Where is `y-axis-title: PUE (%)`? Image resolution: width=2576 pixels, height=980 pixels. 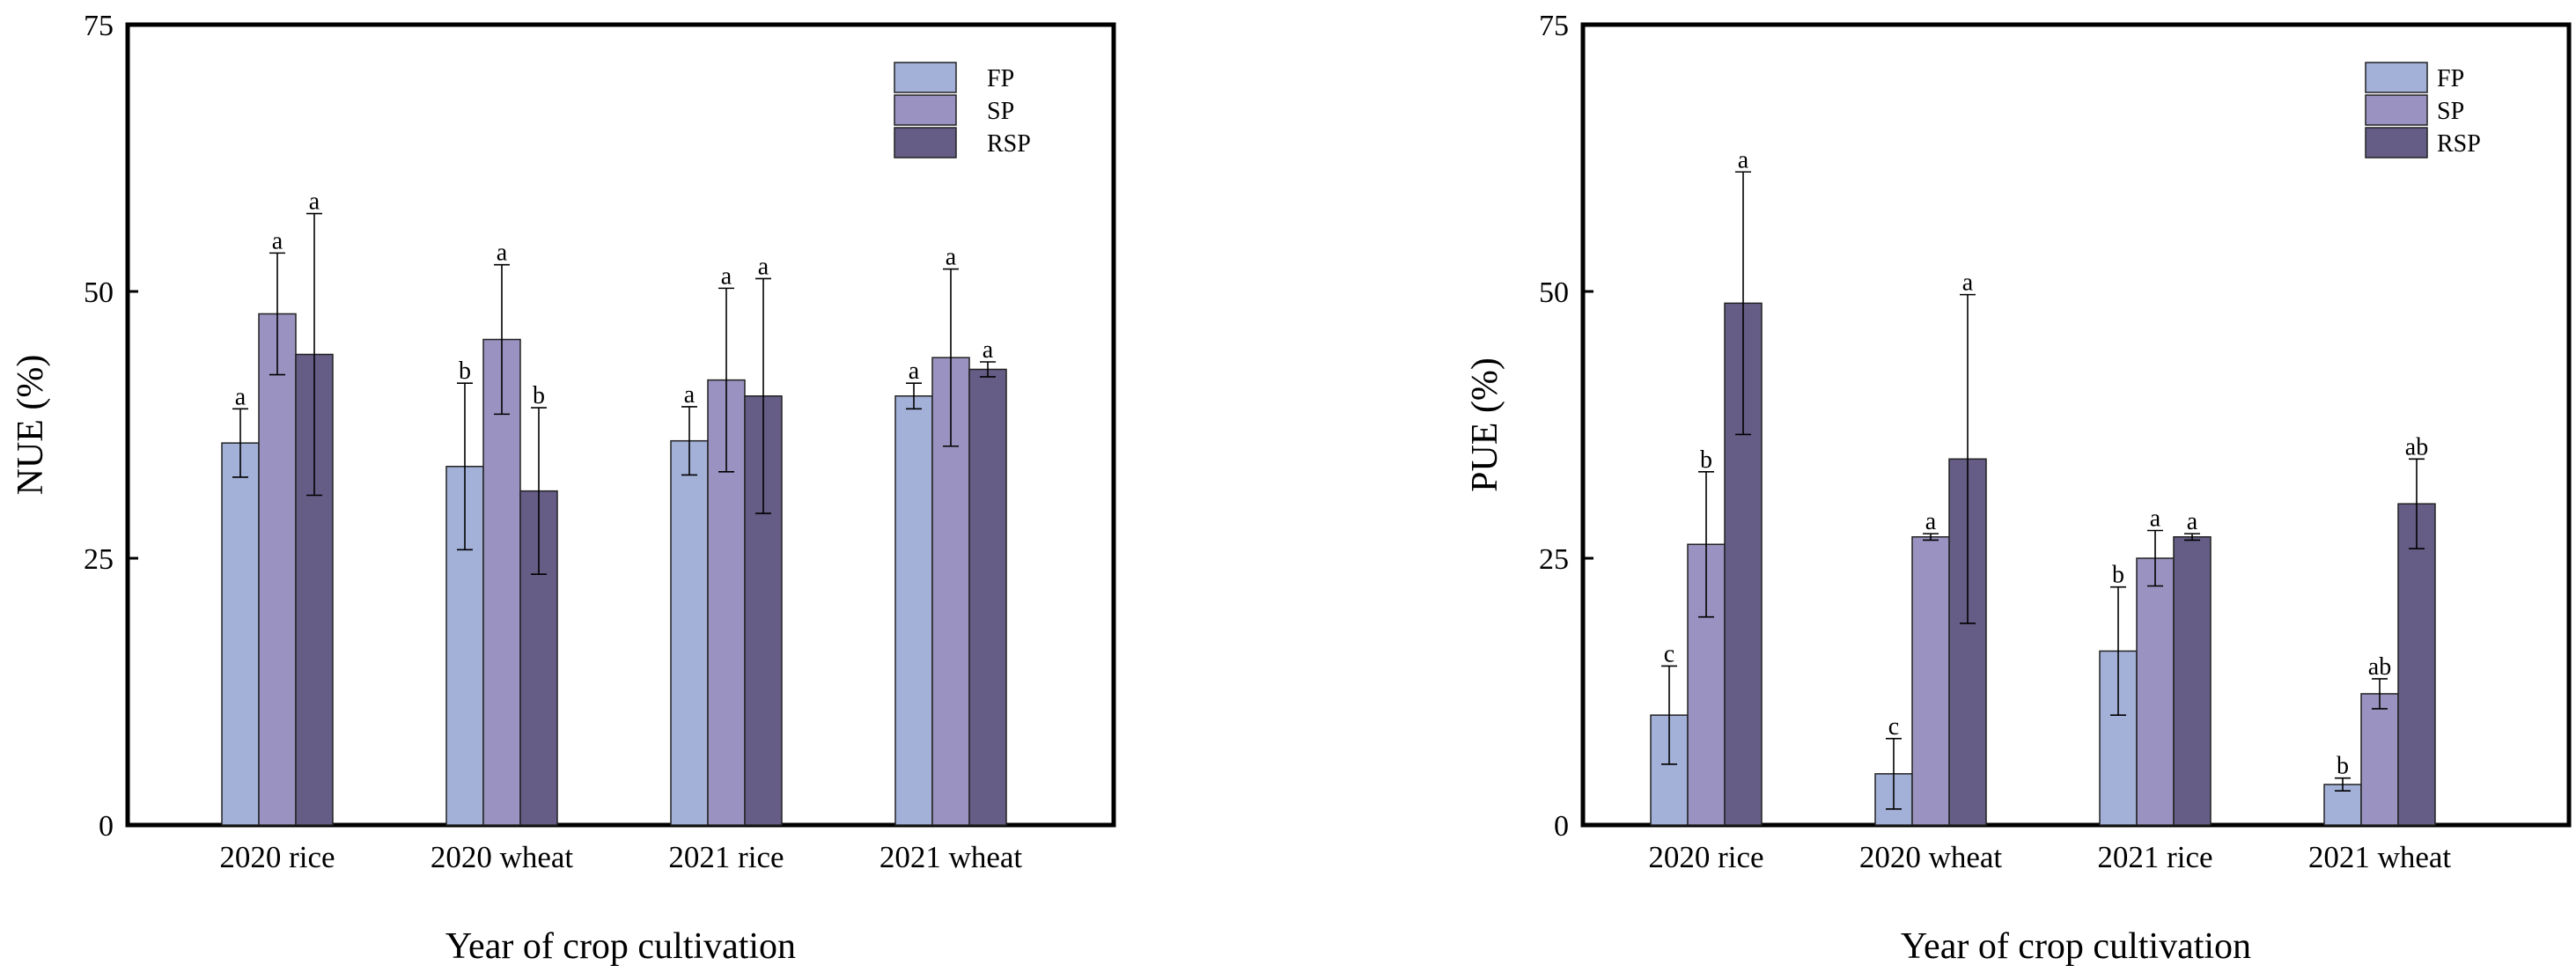
y-axis-title: PUE (%) is located at coordinates (1485, 424).